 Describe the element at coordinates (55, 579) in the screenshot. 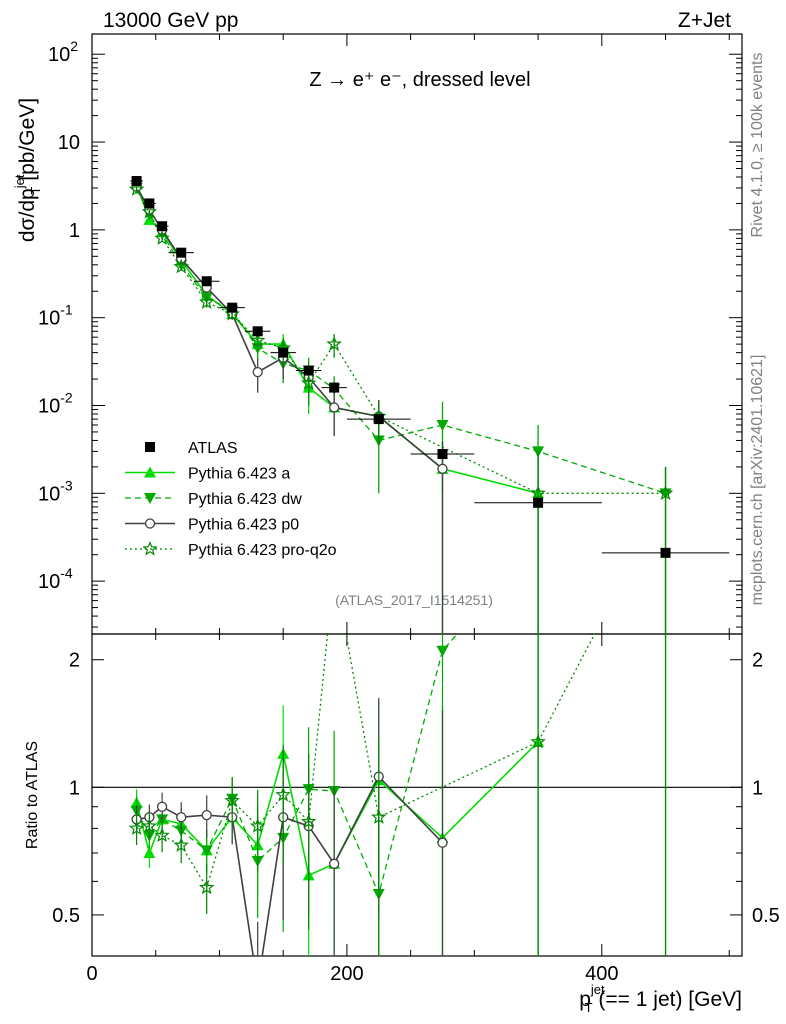

I see `top-y-tick-label: 10⁻⁴` at that location.